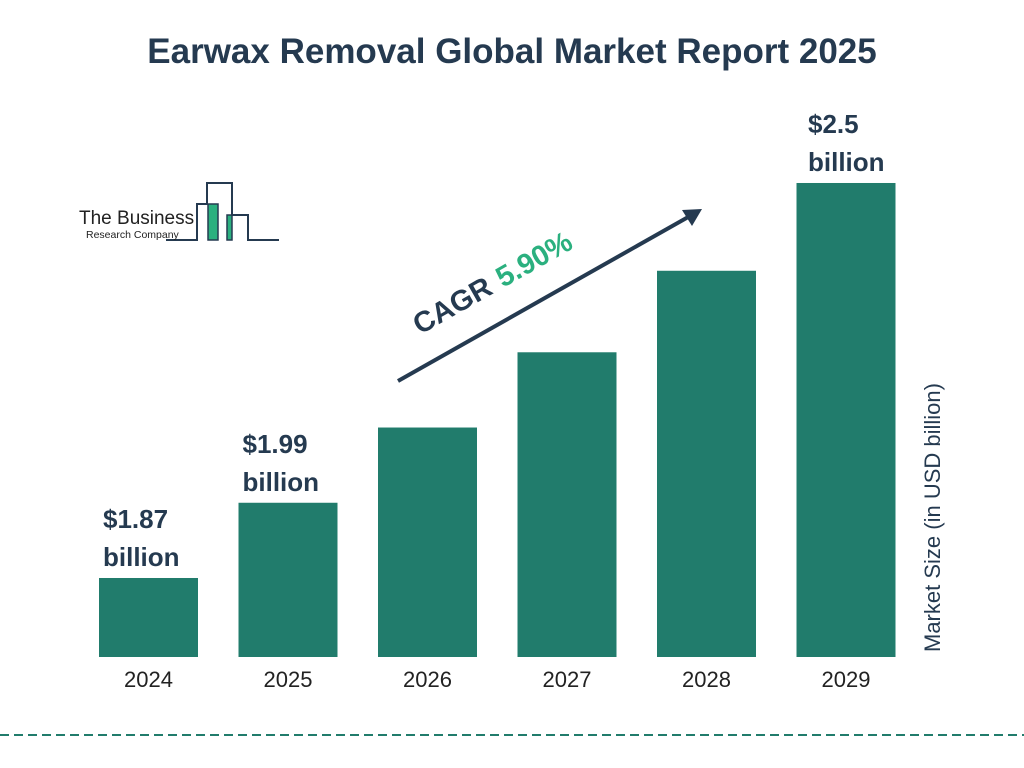 The height and width of the screenshot is (768, 1024). Describe the element at coordinates (427, 679) in the screenshot. I see `x-tick-label: 2026` at that location.